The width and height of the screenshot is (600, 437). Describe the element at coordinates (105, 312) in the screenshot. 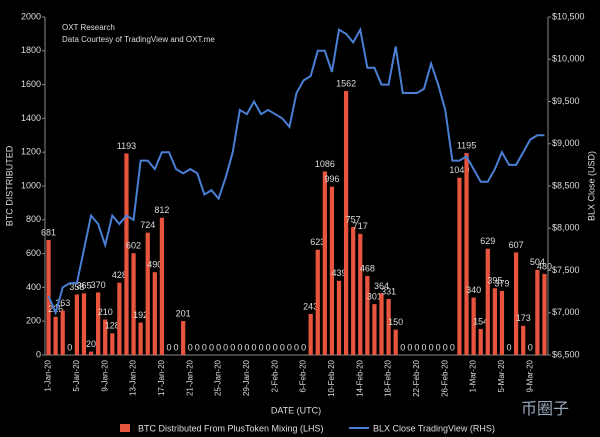

I see `data-label: 210` at that location.